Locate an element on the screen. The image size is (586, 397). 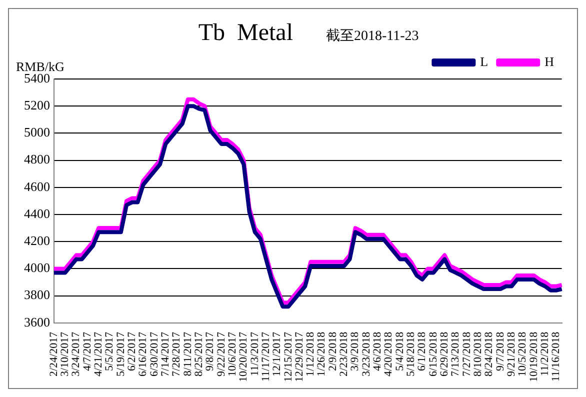
x-tick-label: 4/6/2018 is located at coordinates (378, 351).